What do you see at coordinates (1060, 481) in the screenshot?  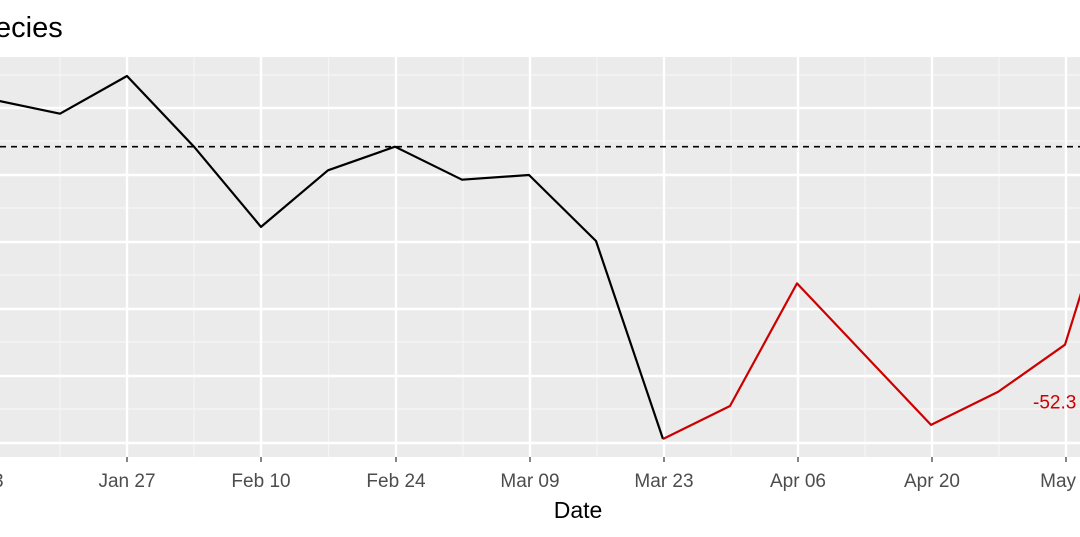 I see `x-tick-label: May 0` at bounding box center [1060, 481].